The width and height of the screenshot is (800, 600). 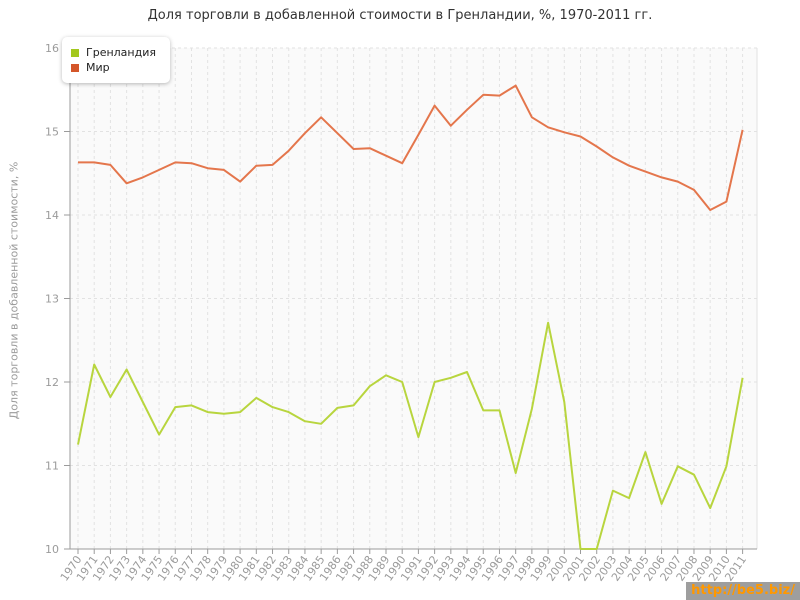 I want to click on y-tick-label: 15, so click(x=52, y=132).